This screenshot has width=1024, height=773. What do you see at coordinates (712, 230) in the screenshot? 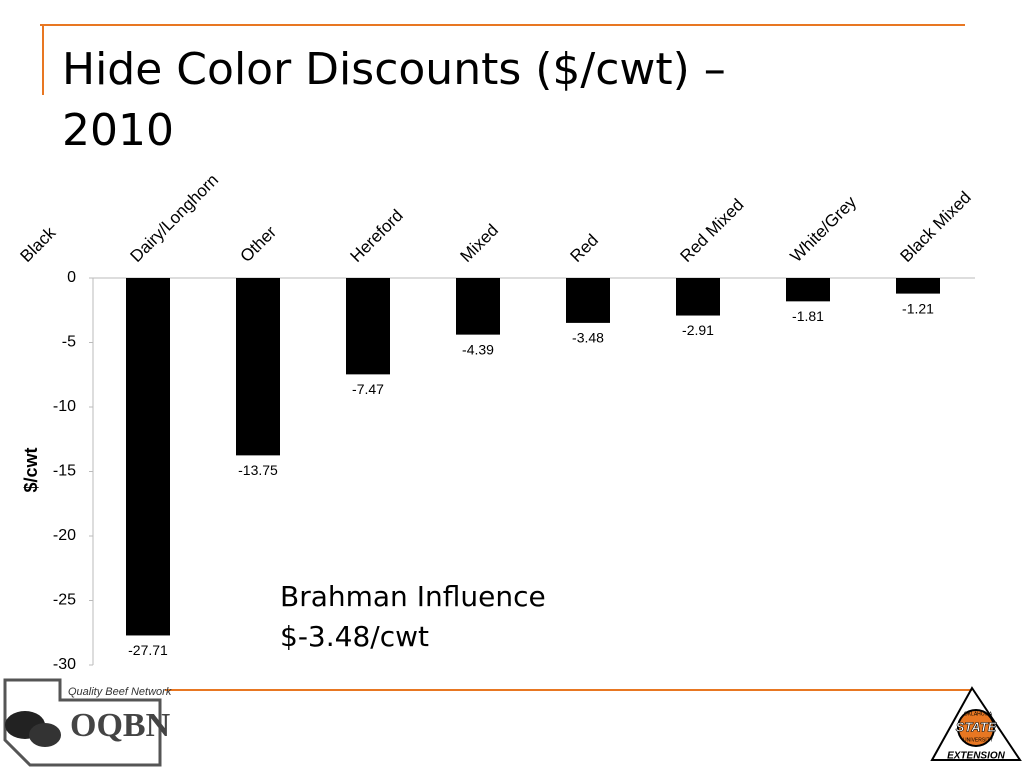
I see `x-tick-label: Red Mixed` at bounding box center [712, 230].